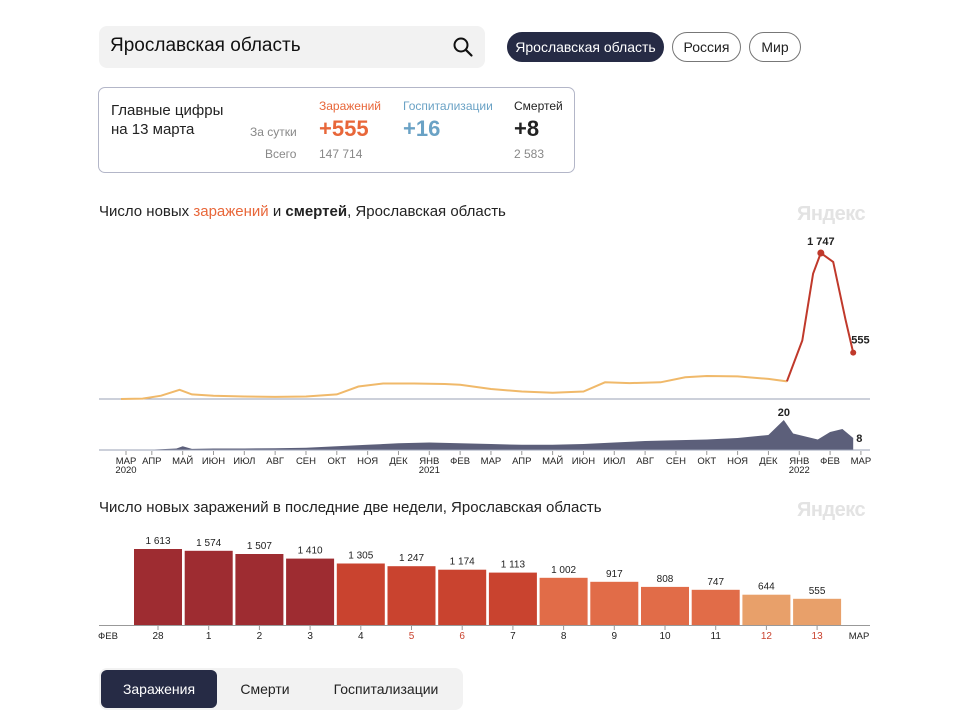  What do you see at coordinates (159, 689) in the screenshot?
I see `tab-infections: Заражения` at bounding box center [159, 689].